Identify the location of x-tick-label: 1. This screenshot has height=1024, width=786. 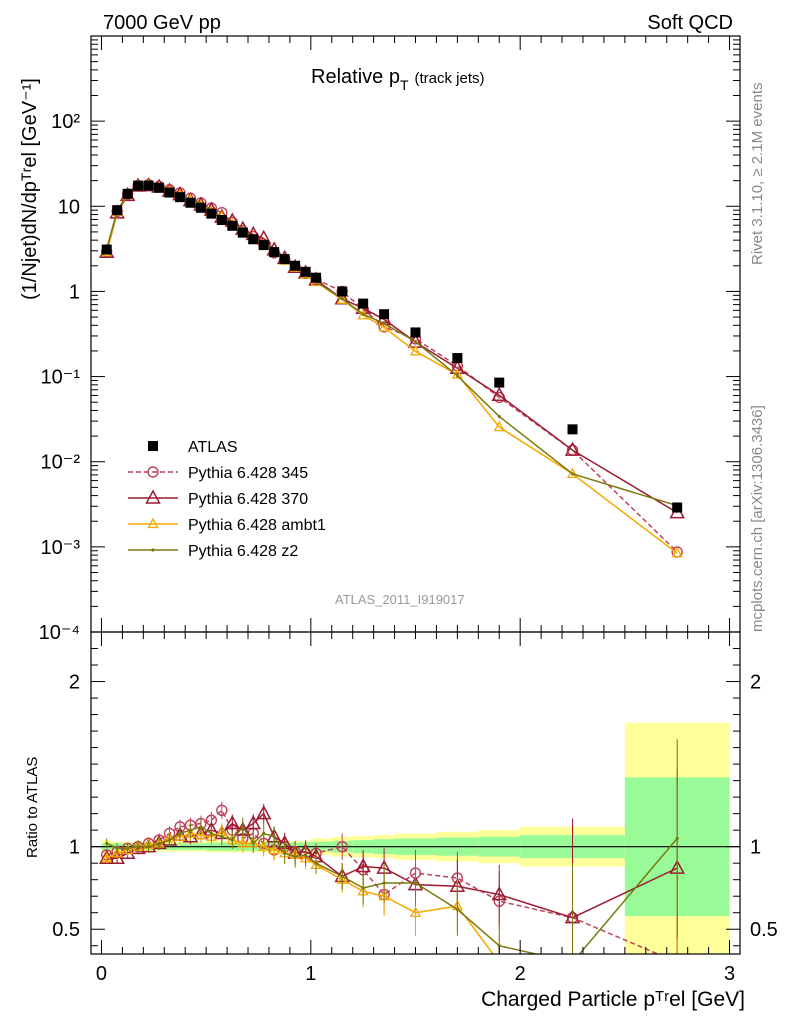
(310, 974).